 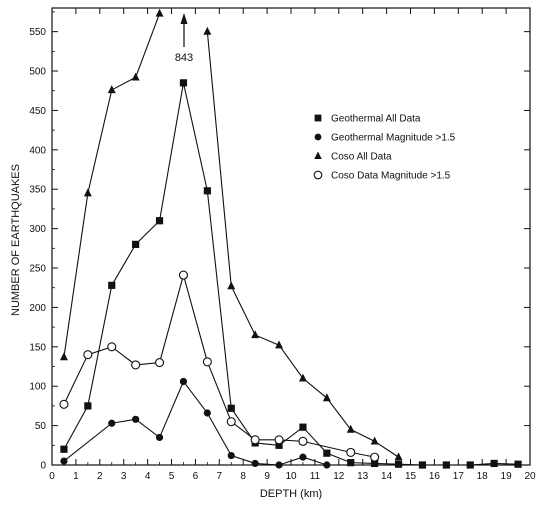 I want to click on x-tick-label: 19, so click(x=507, y=476).